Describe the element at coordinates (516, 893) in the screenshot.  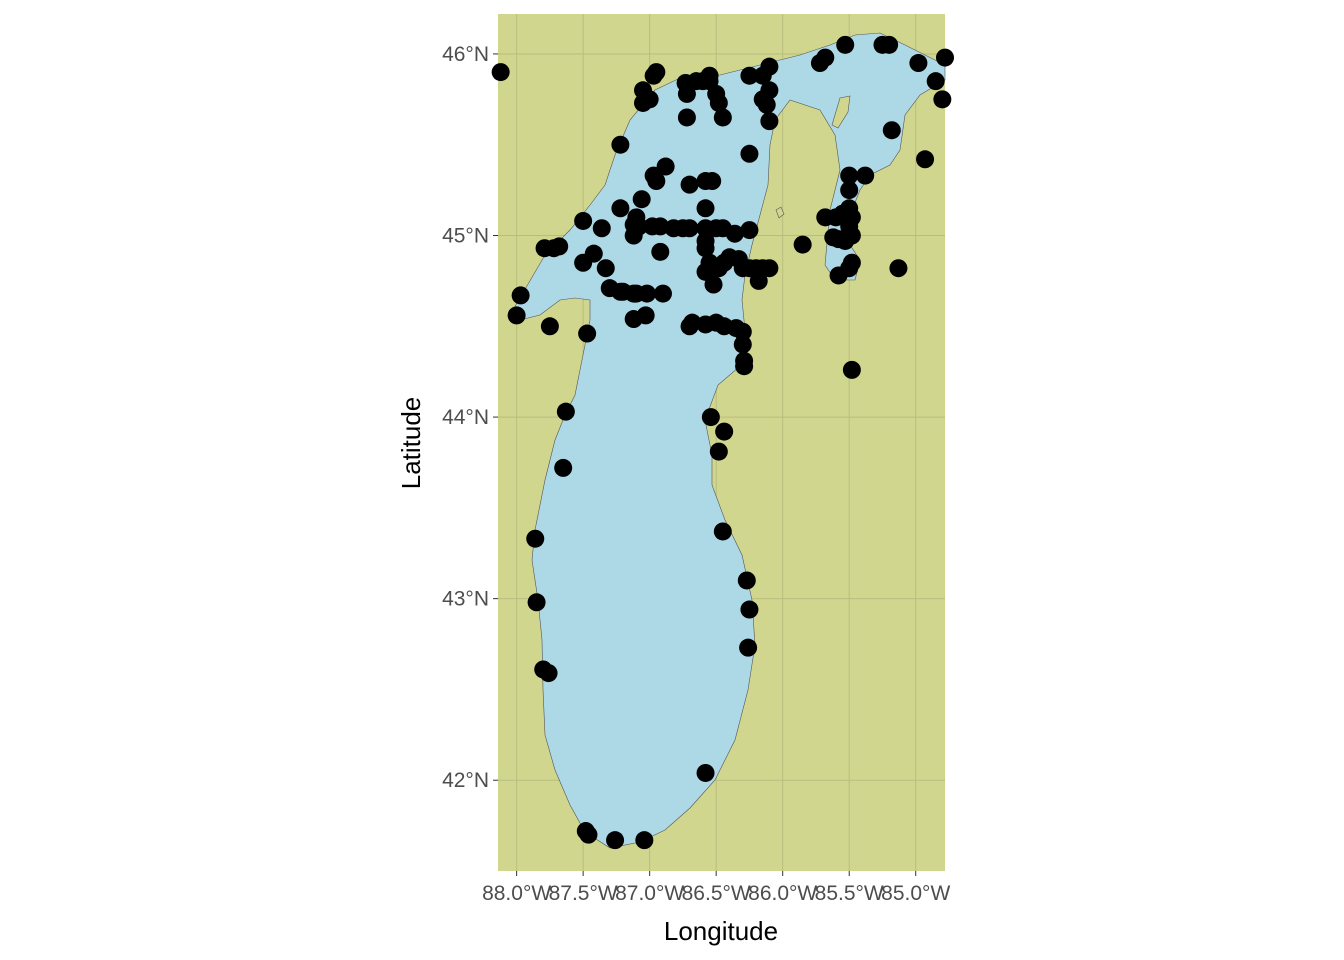
I see `x-tick-label: 88.0°W` at that location.